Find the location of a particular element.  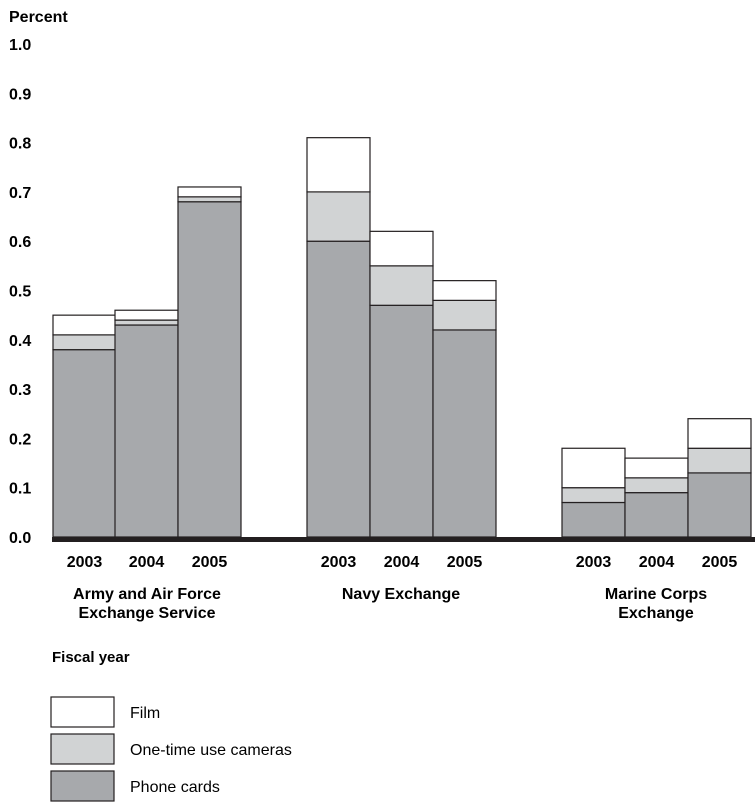

x-axis-categories: 2003 2004 2005 2003 2004 2005 2003 2004 2005 is located at coordinates (402, 562).